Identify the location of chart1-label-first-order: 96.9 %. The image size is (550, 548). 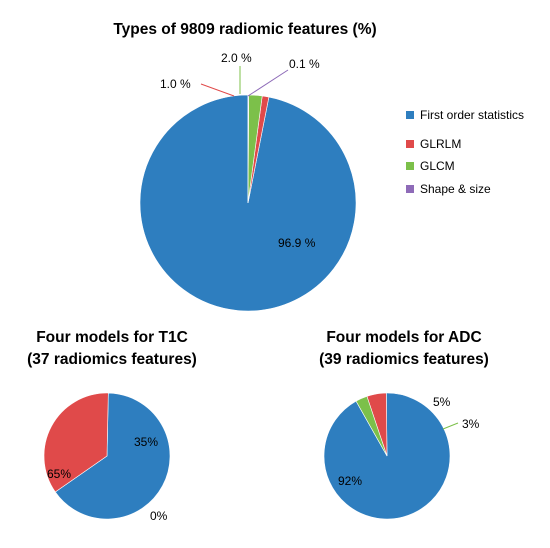
(297, 243).